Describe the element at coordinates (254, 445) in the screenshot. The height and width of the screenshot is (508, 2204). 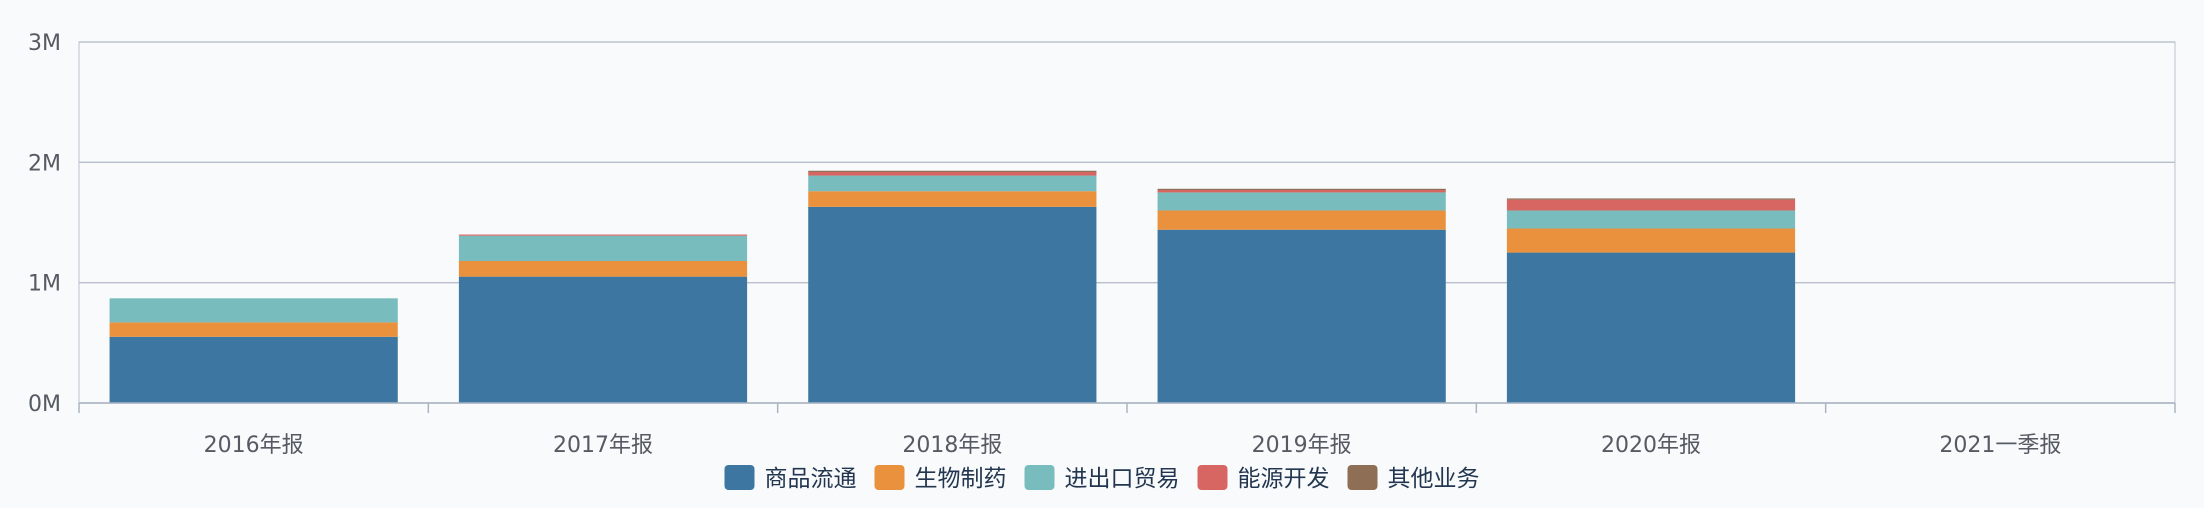
I see `x-tick-label: 2016年报` at that location.